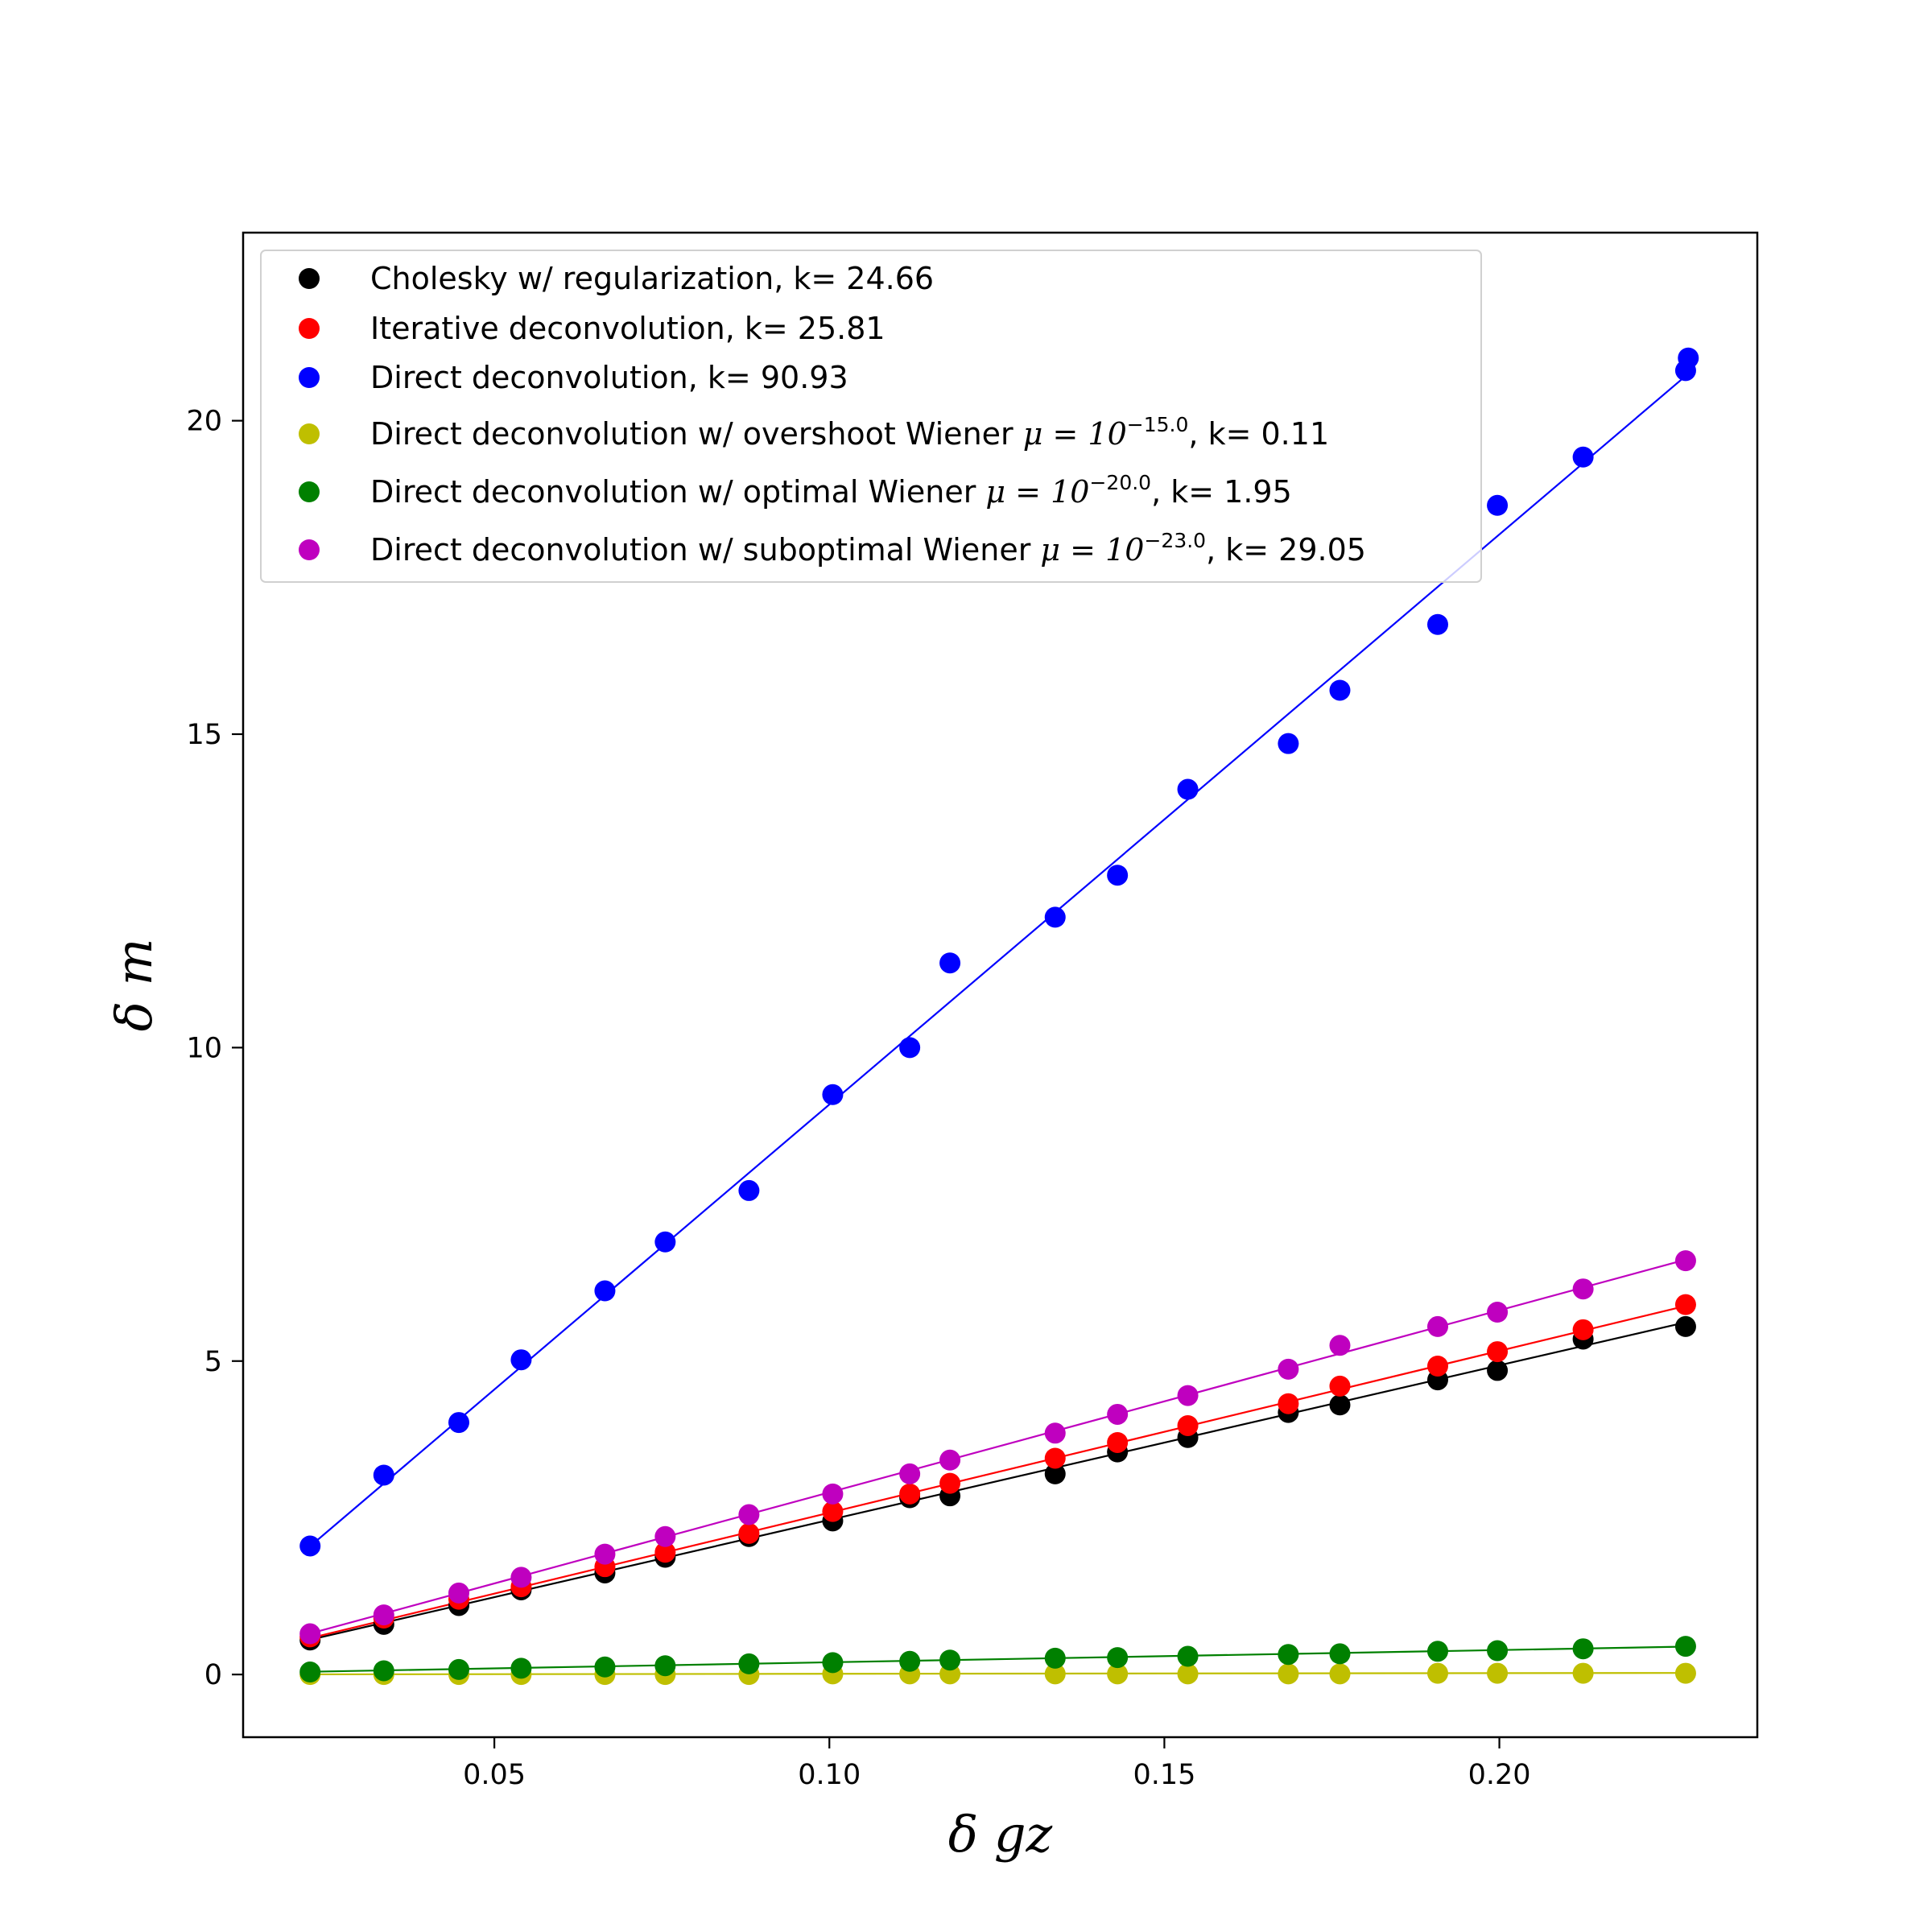 The height and width of the screenshot is (1932, 1932). What do you see at coordinates (609, 377) in the screenshot?
I see `legend-entry-series-3: Direct deconvolution, k= 90.93` at bounding box center [609, 377].